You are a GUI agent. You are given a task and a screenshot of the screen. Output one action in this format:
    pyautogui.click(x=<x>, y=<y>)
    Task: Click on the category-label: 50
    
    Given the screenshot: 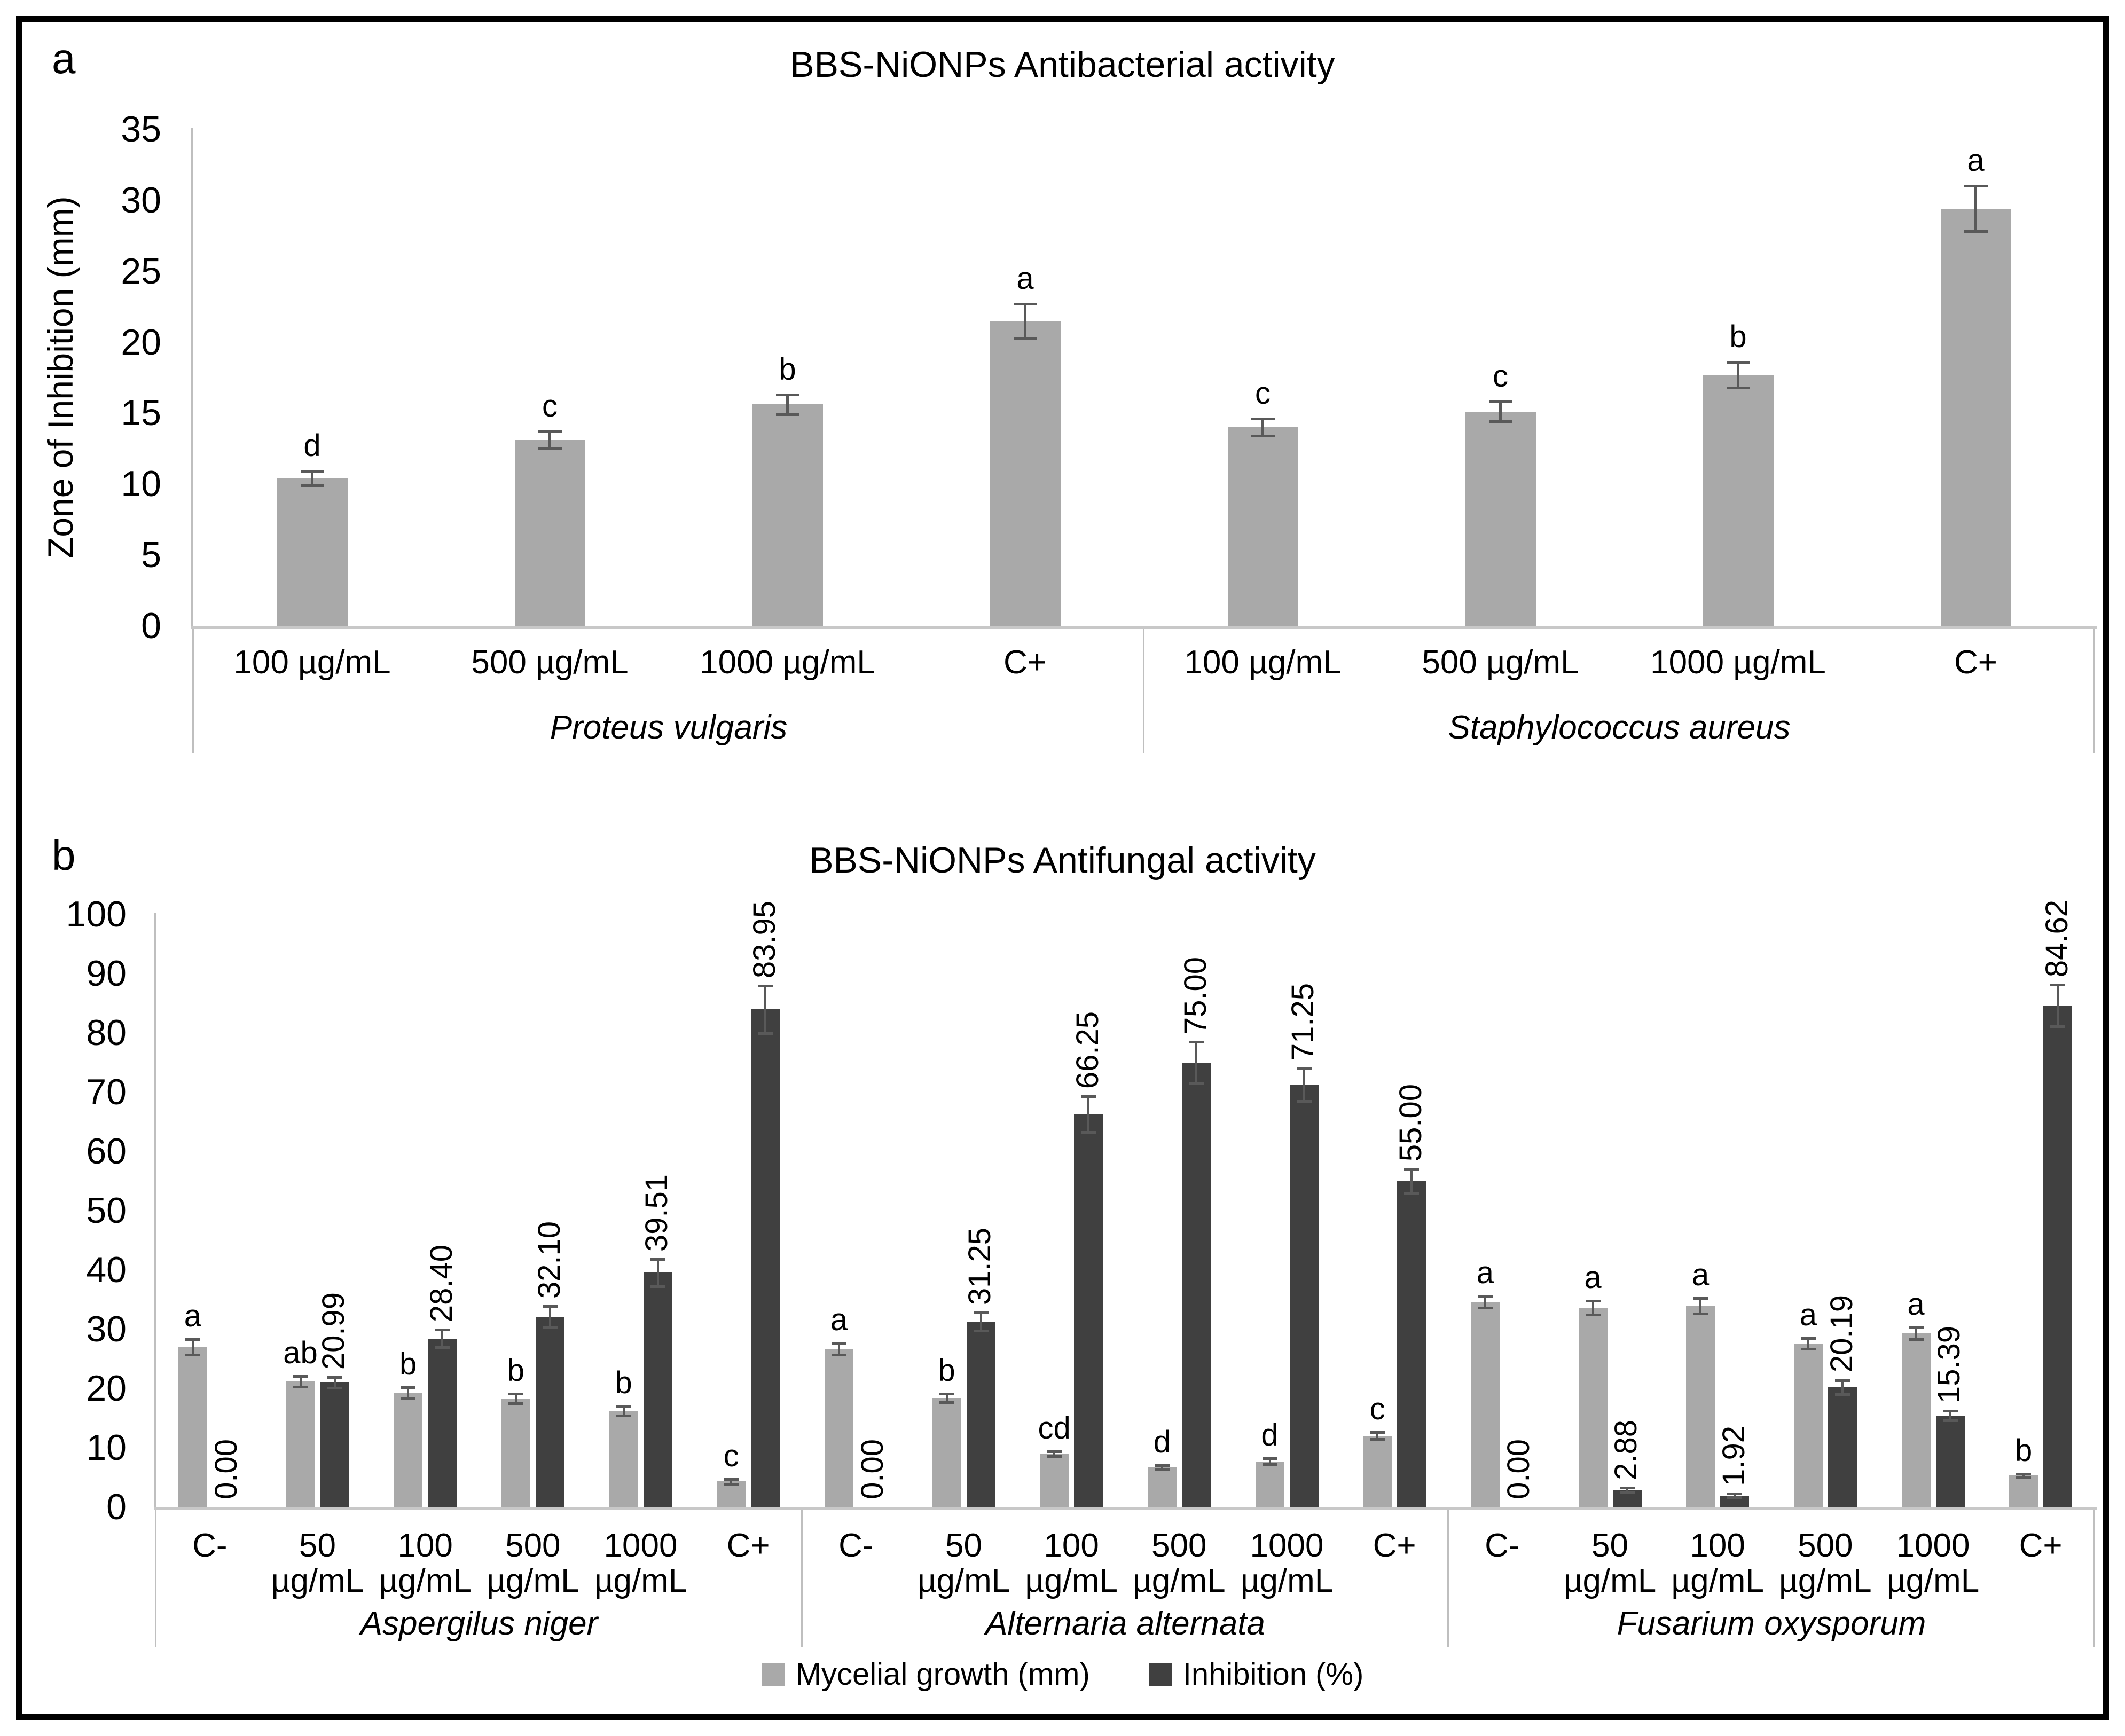 What is the action you would take?
    pyautogui.click(x=963, y=1545)
    